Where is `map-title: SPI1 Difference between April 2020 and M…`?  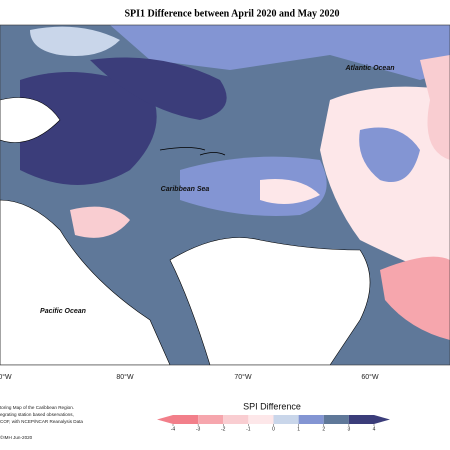
map-title: SPI1 Difference between April 2020 and M… is located at coordinates (231, 13).